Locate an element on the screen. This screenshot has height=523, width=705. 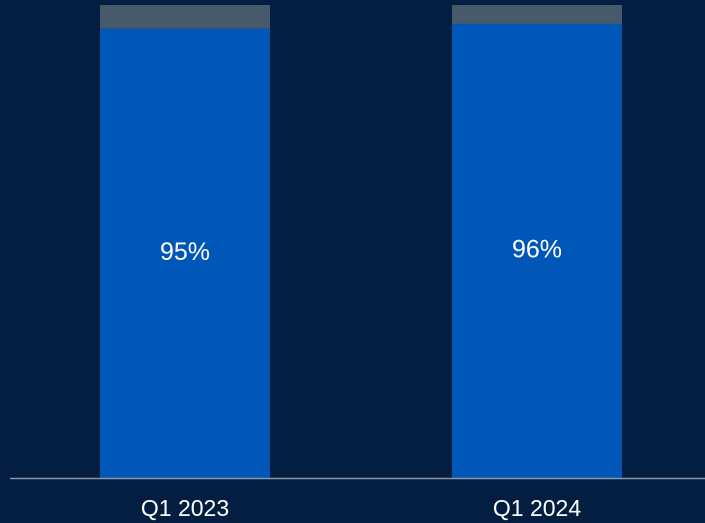
value-label: 96% is located at coordinates (537, 250).